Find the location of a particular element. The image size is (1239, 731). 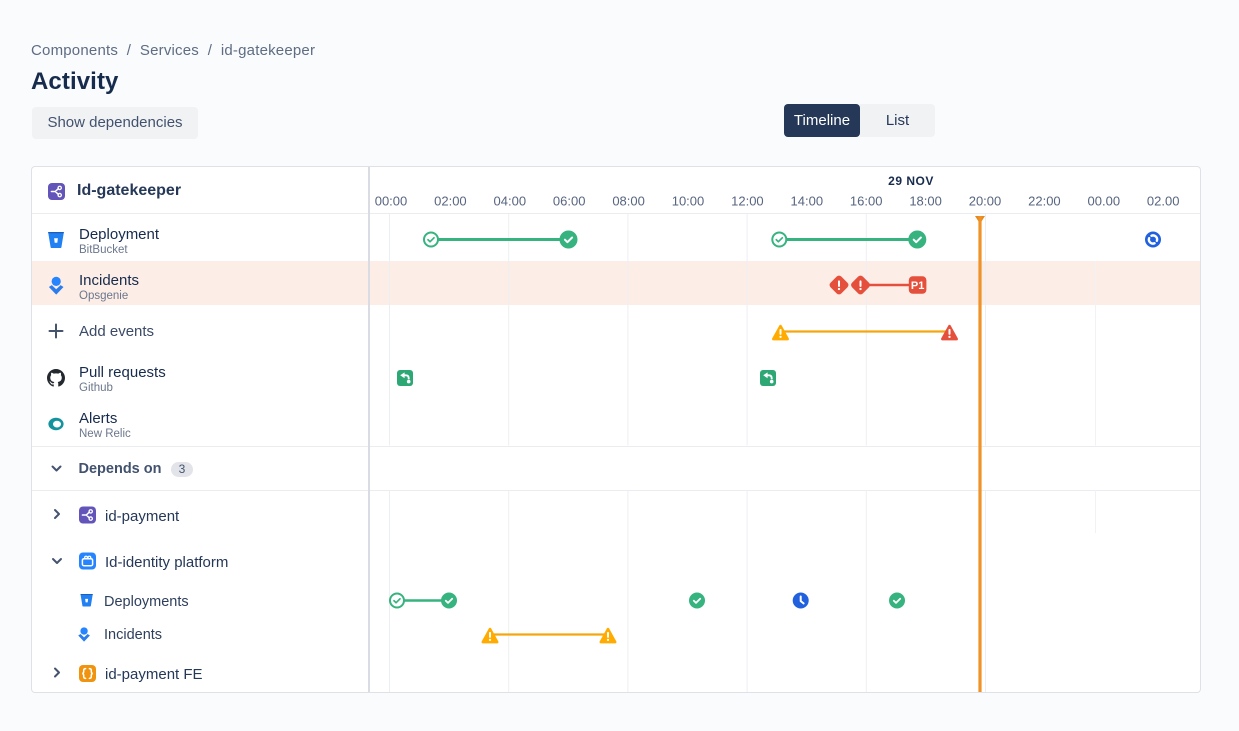

svg-text: 22:00 is located at coordinates (1044, 201).